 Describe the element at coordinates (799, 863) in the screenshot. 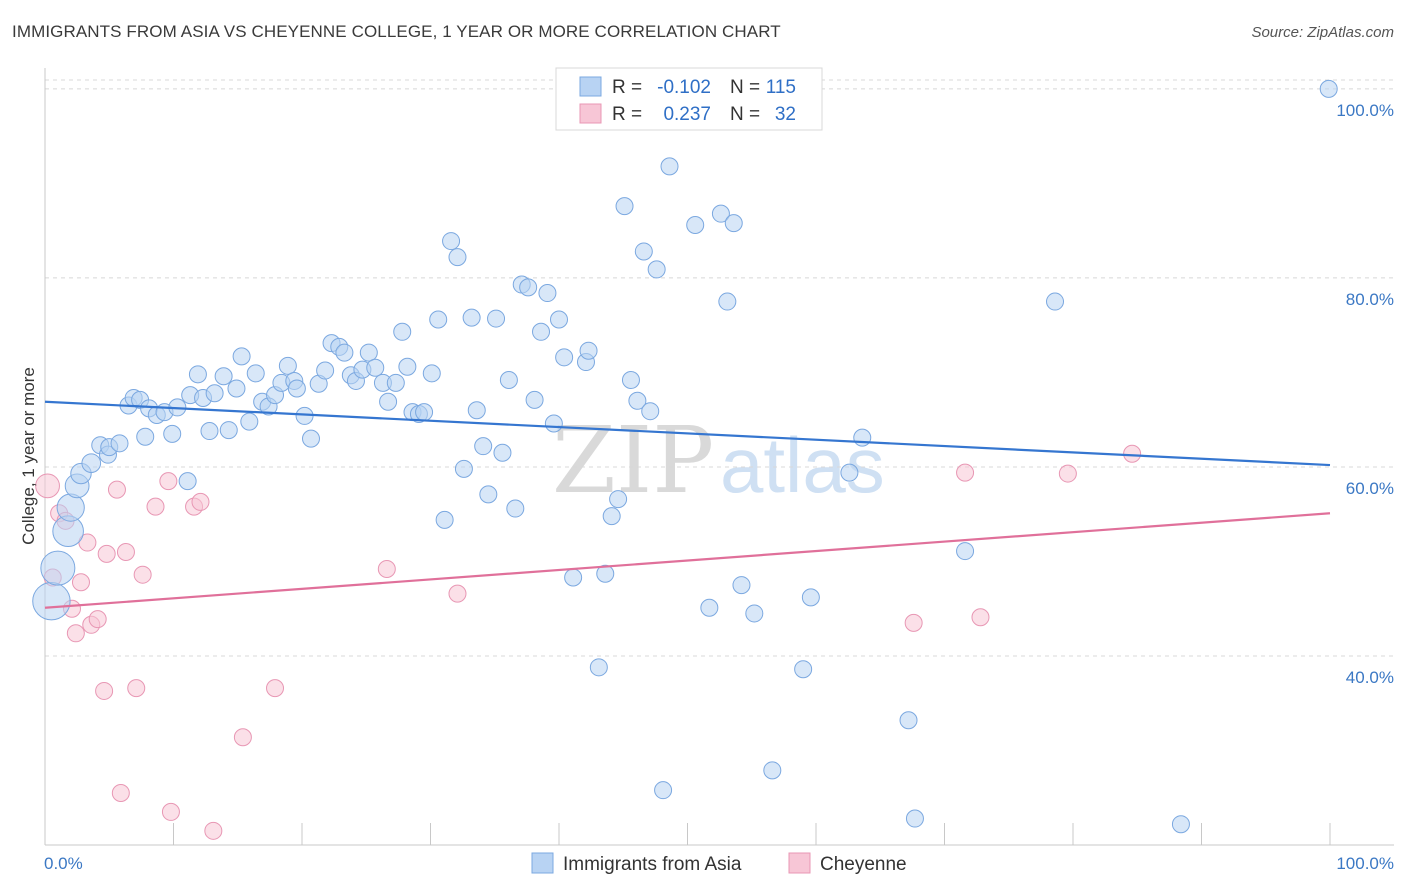

I see `bottom-legend-swatch-cheyenne` at that location.